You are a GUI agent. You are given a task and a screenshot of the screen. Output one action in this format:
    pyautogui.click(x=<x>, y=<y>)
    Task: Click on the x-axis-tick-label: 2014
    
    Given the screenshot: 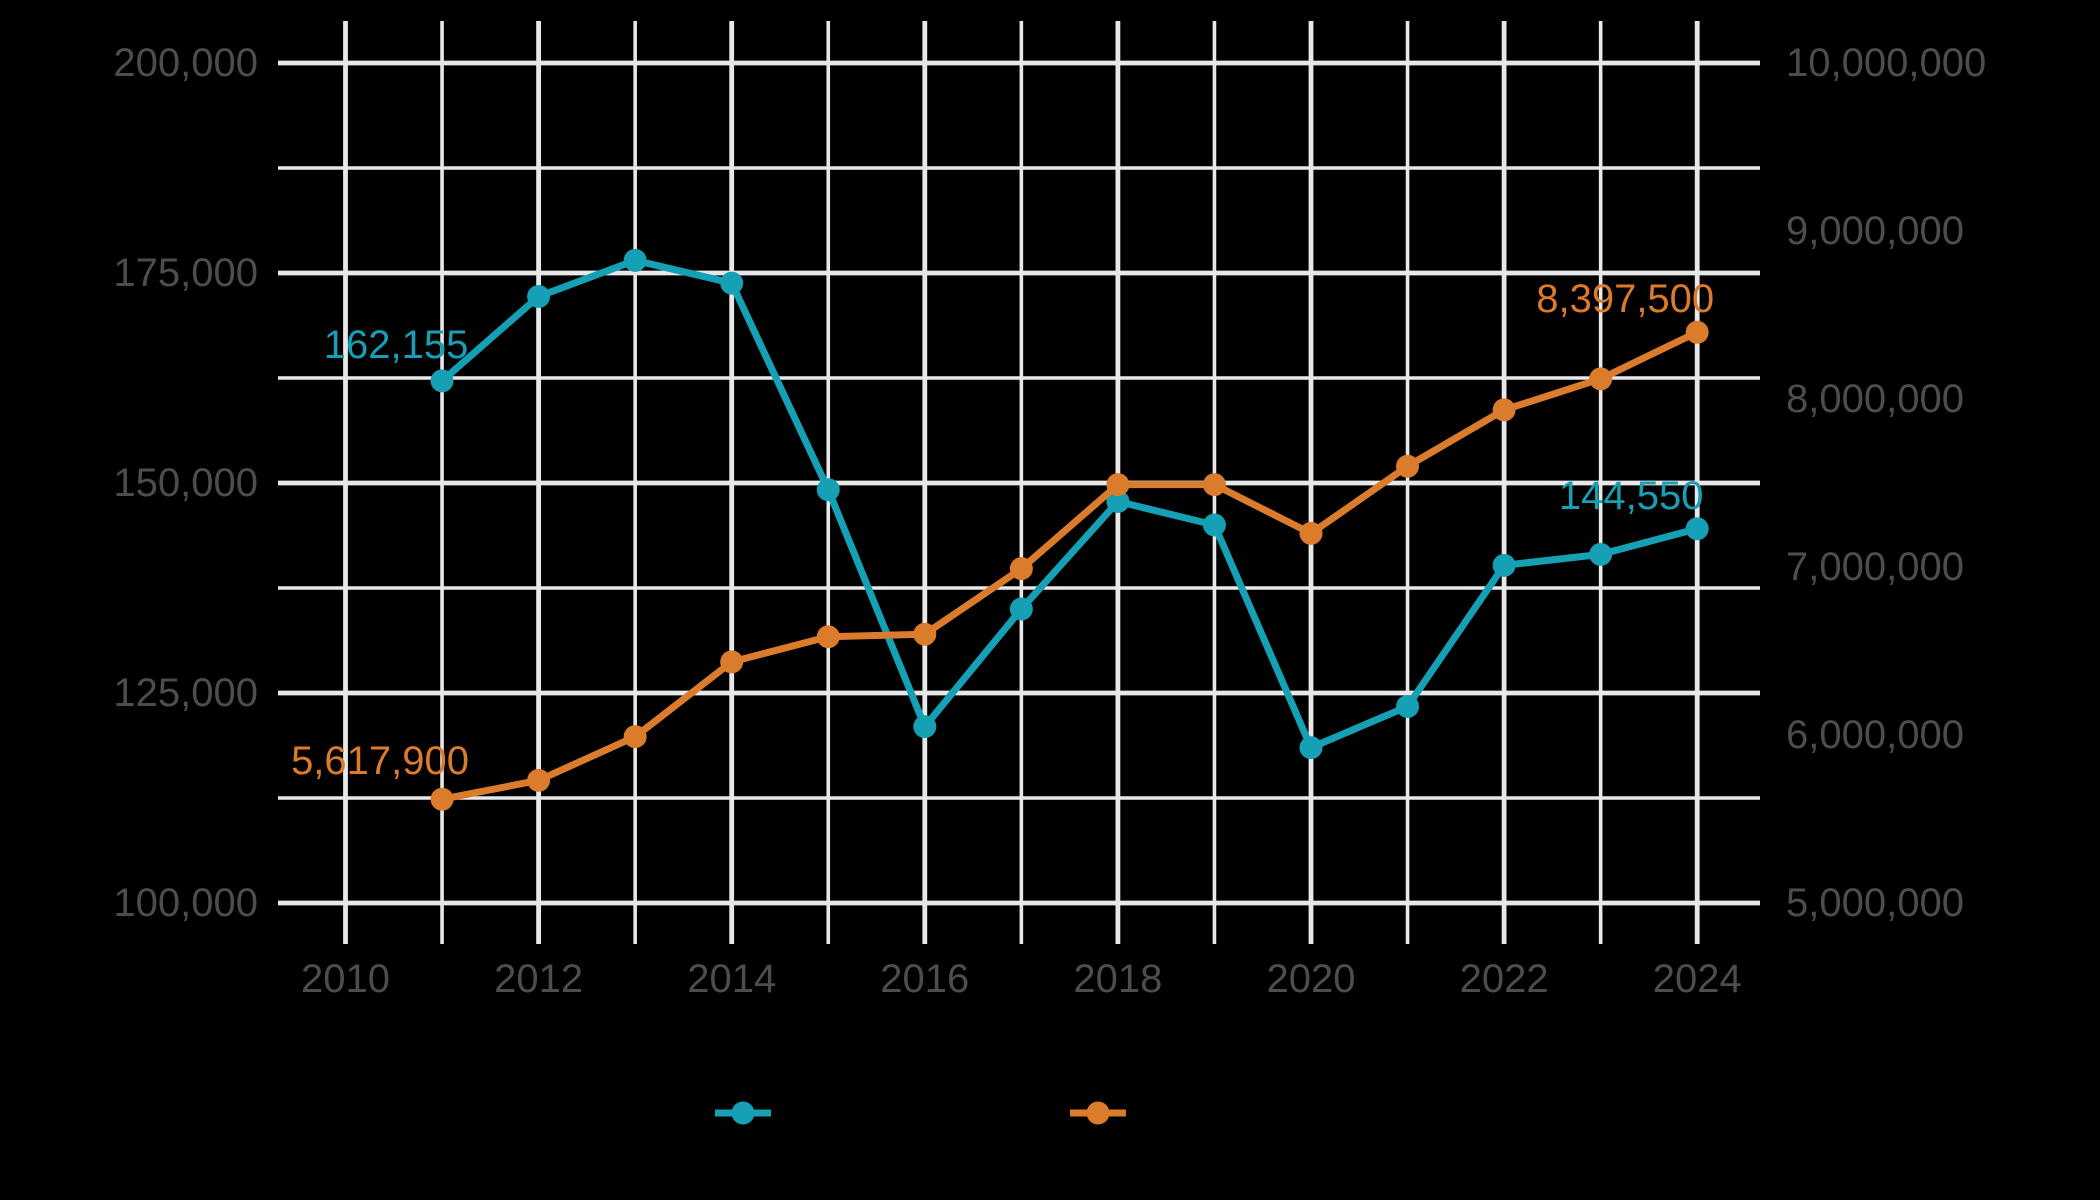 What is the action you would take?
    pyautogui.click(x=731, y=979)
    